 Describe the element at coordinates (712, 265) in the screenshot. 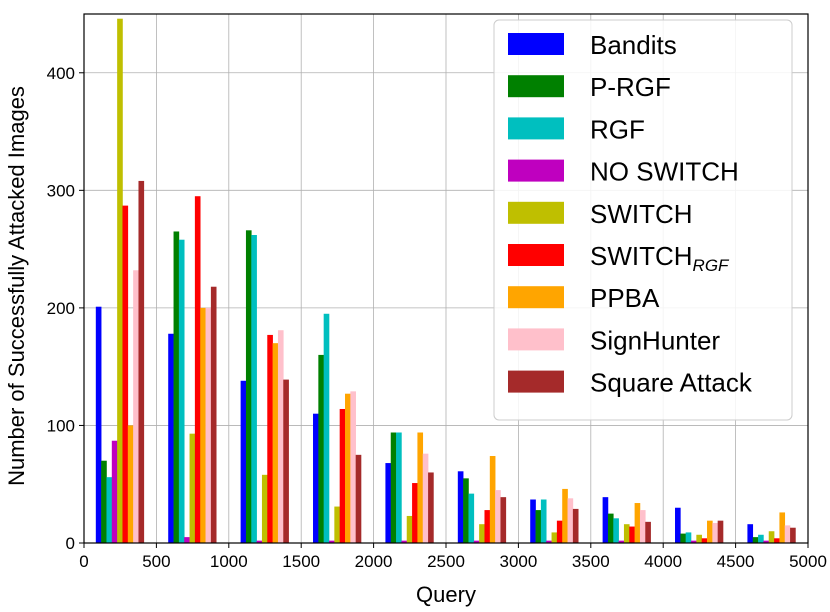

I see `legend-label-subscript: RGF` at that location.